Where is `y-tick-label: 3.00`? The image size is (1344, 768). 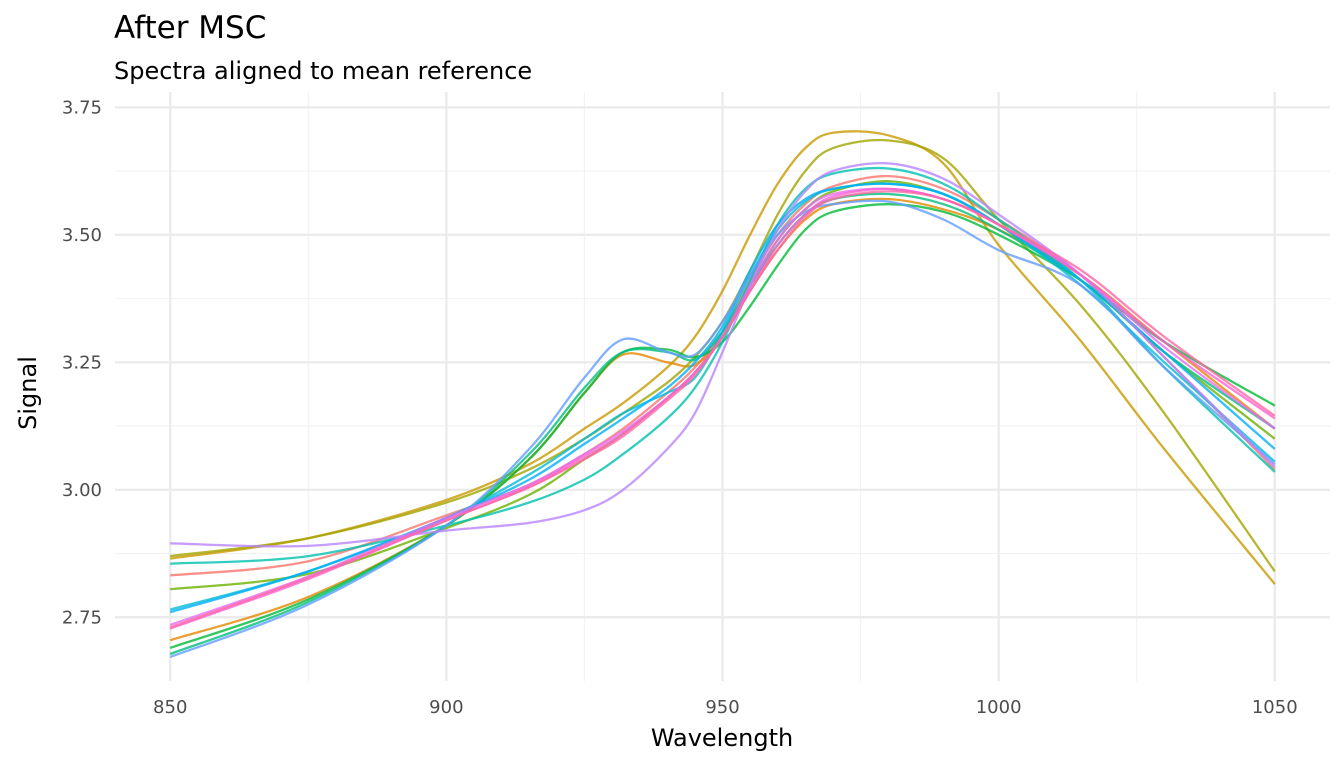
y-tick-label: 3.00 is located at coordinates (82, 490).